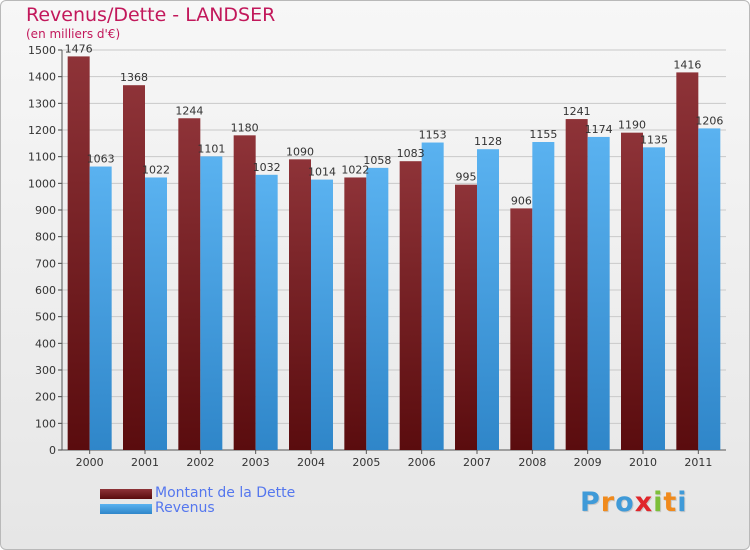 The image size is (750, 550). Describe the element at coordinates (687, 64) in the screenshot. I see `data-label-dette: 1416` at that location.